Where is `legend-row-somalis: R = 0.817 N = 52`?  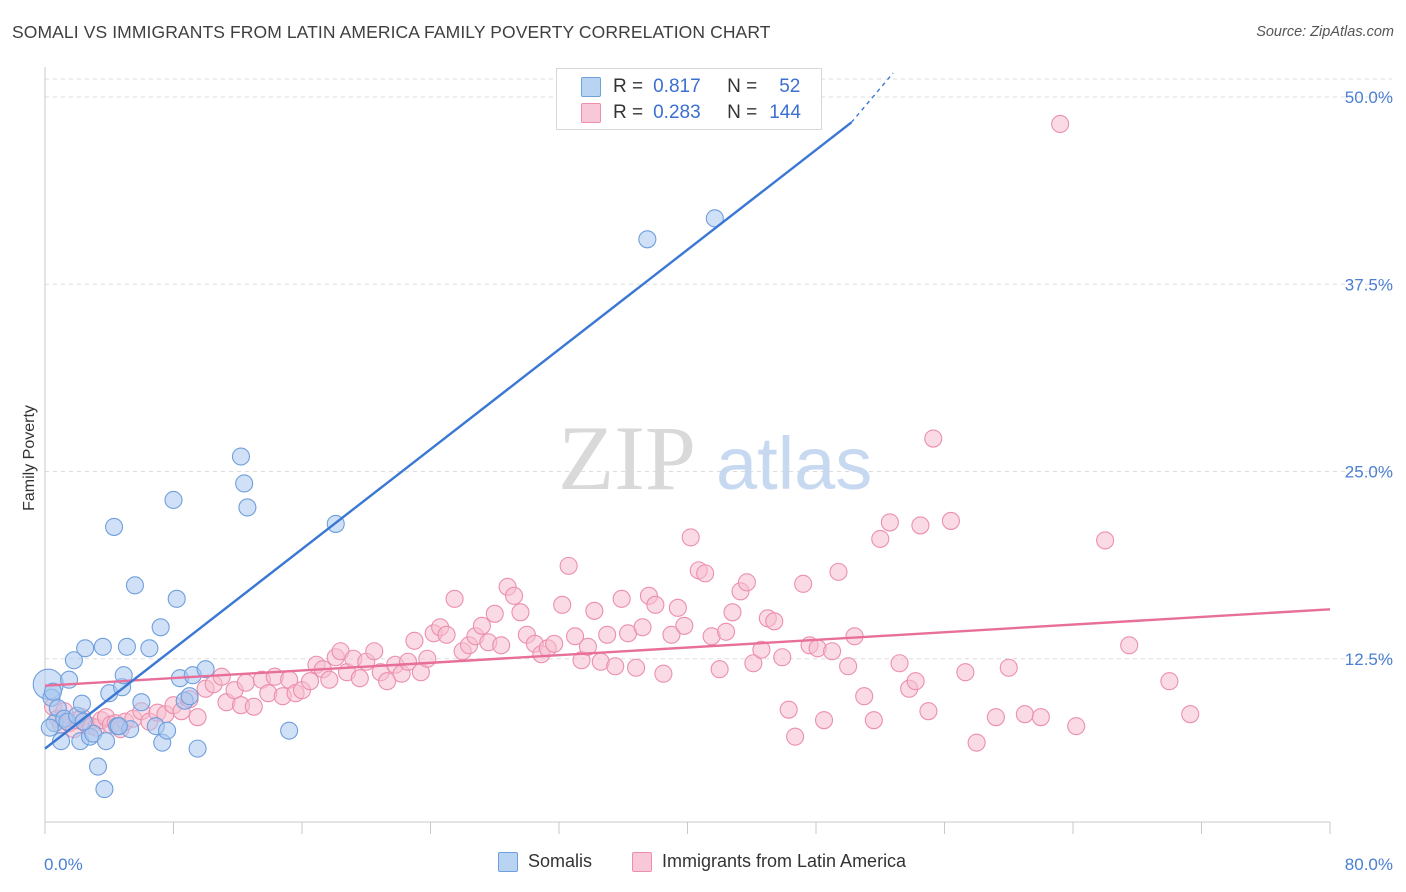 legend-row-somalis: R = 0.817 N = 52 is located at coordinates (690, 87).